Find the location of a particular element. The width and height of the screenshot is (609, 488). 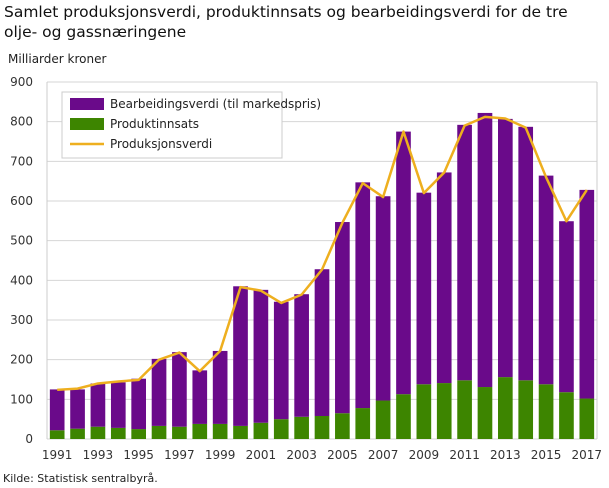

x-tick-label: 2005 is located at coordinates (342, 455).